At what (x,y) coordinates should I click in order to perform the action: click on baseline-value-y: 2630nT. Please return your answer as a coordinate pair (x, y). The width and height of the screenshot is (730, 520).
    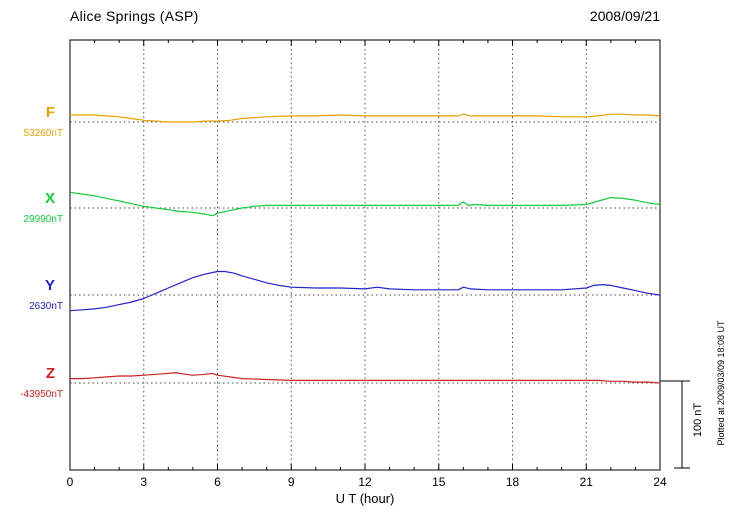
    Looking at the image, I should click on (46, 306).